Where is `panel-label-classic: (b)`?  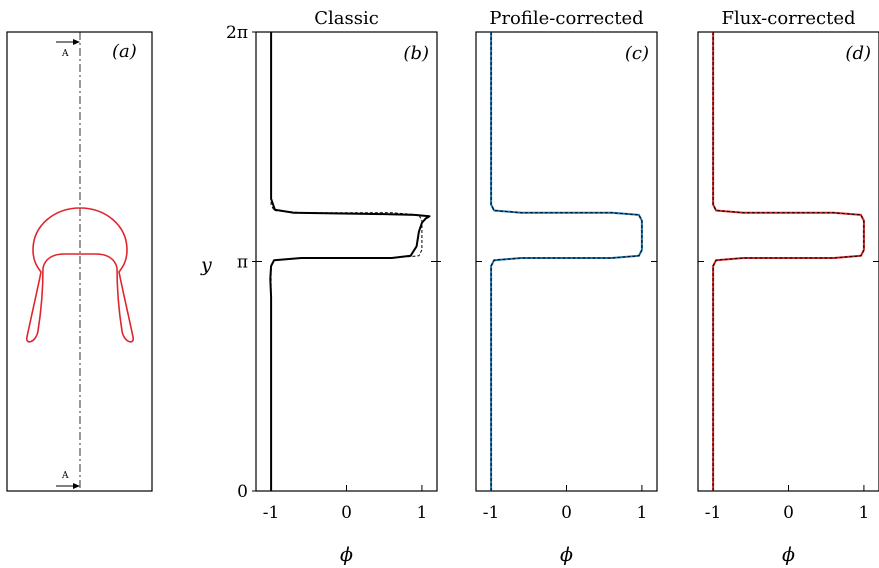
panel-label-classic: (b) is located at coordinates (416, 53).